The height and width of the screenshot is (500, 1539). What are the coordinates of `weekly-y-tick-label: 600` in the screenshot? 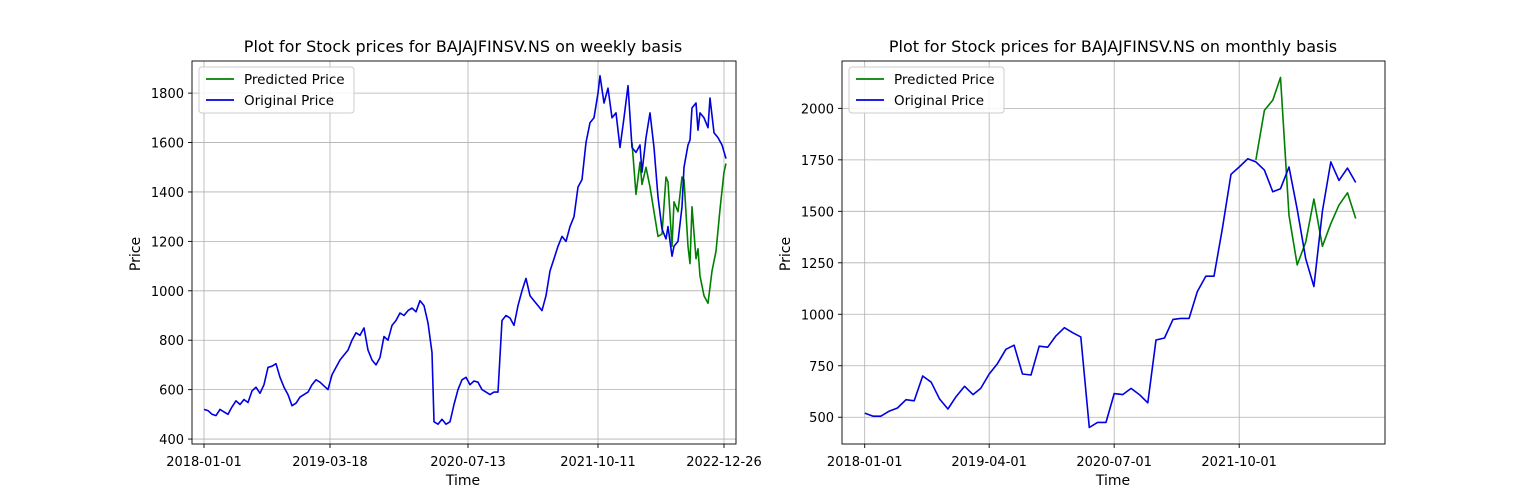 It's located at (171, 391).